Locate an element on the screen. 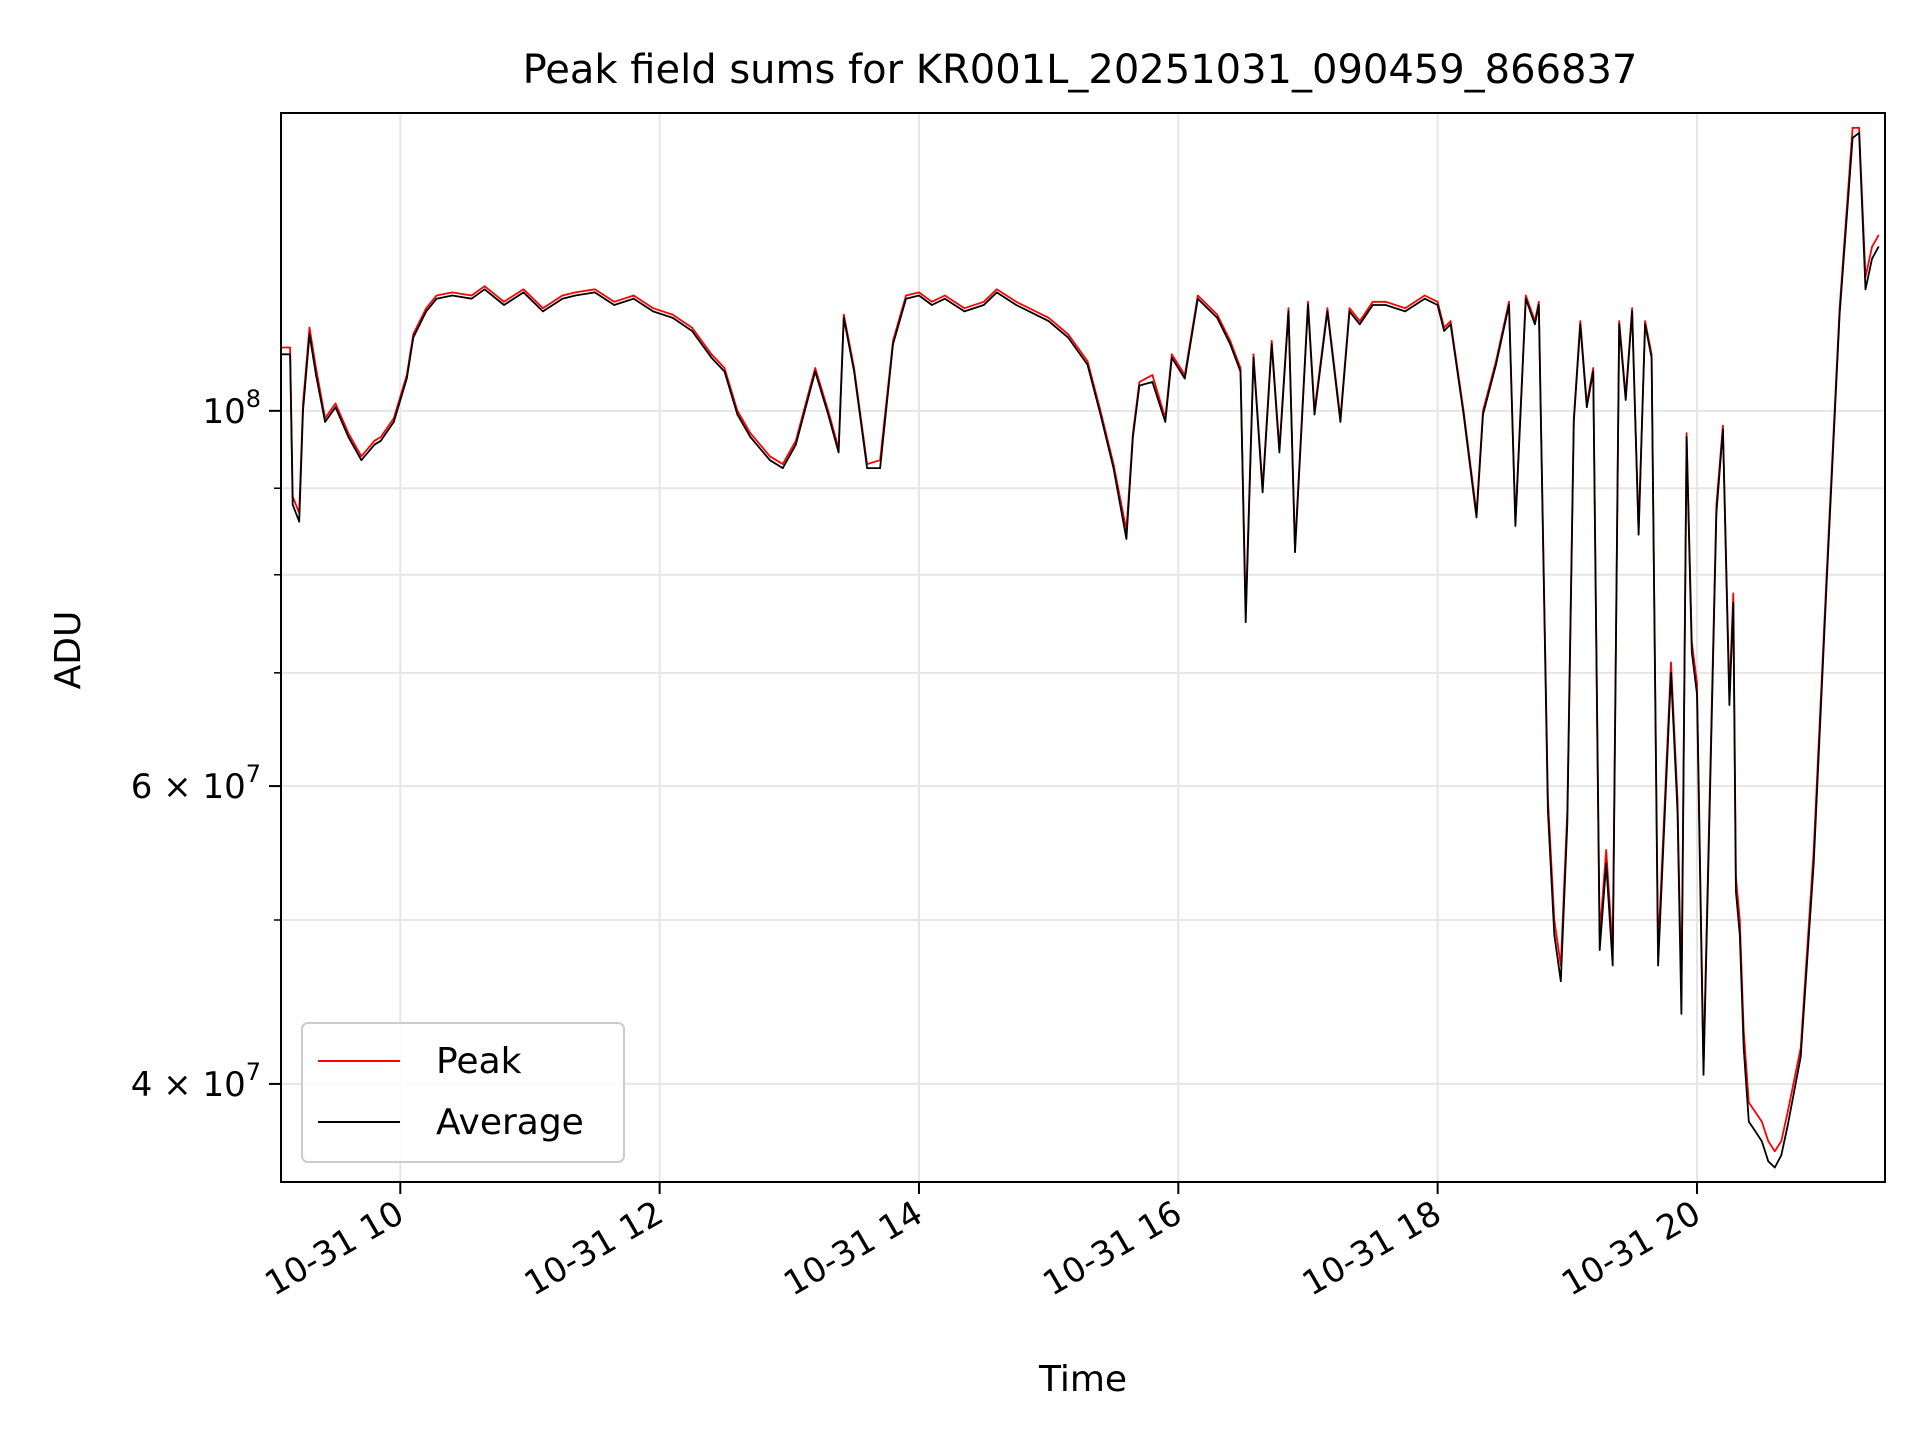 The width and height of the screenshot is (1920, 1440). legend-label-peak: Peak is located at coordinates (479, 1061).